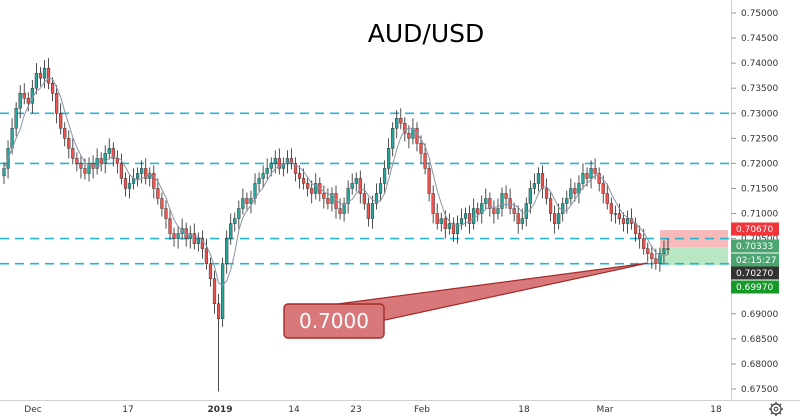 The height and width of the screenshot is (417, 800). I want to click on y-tick-label: 0.71000, so click(759, 215).